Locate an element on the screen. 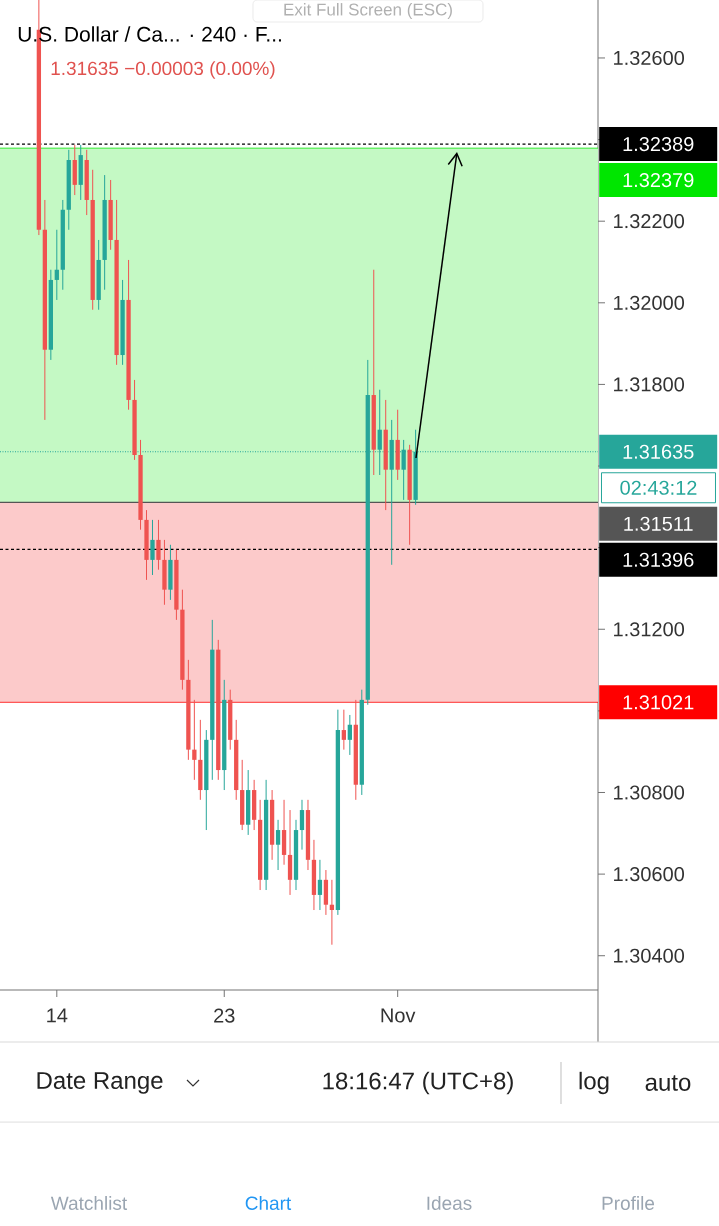 The height and width of the screenshot is (1226, 719). x-tick-label: 14 is located at coordinates (57, 1015).